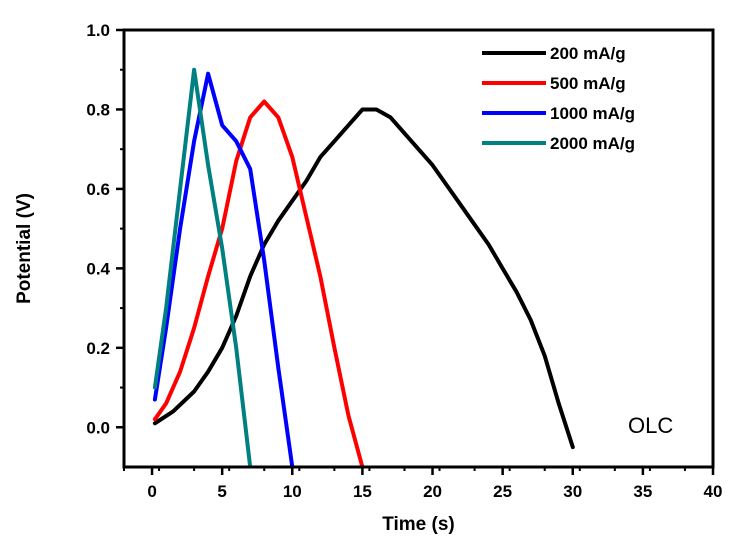 This screenshot has height=549, width=737. I want to click on y-tick-label: 0.4, so click(98, 268).